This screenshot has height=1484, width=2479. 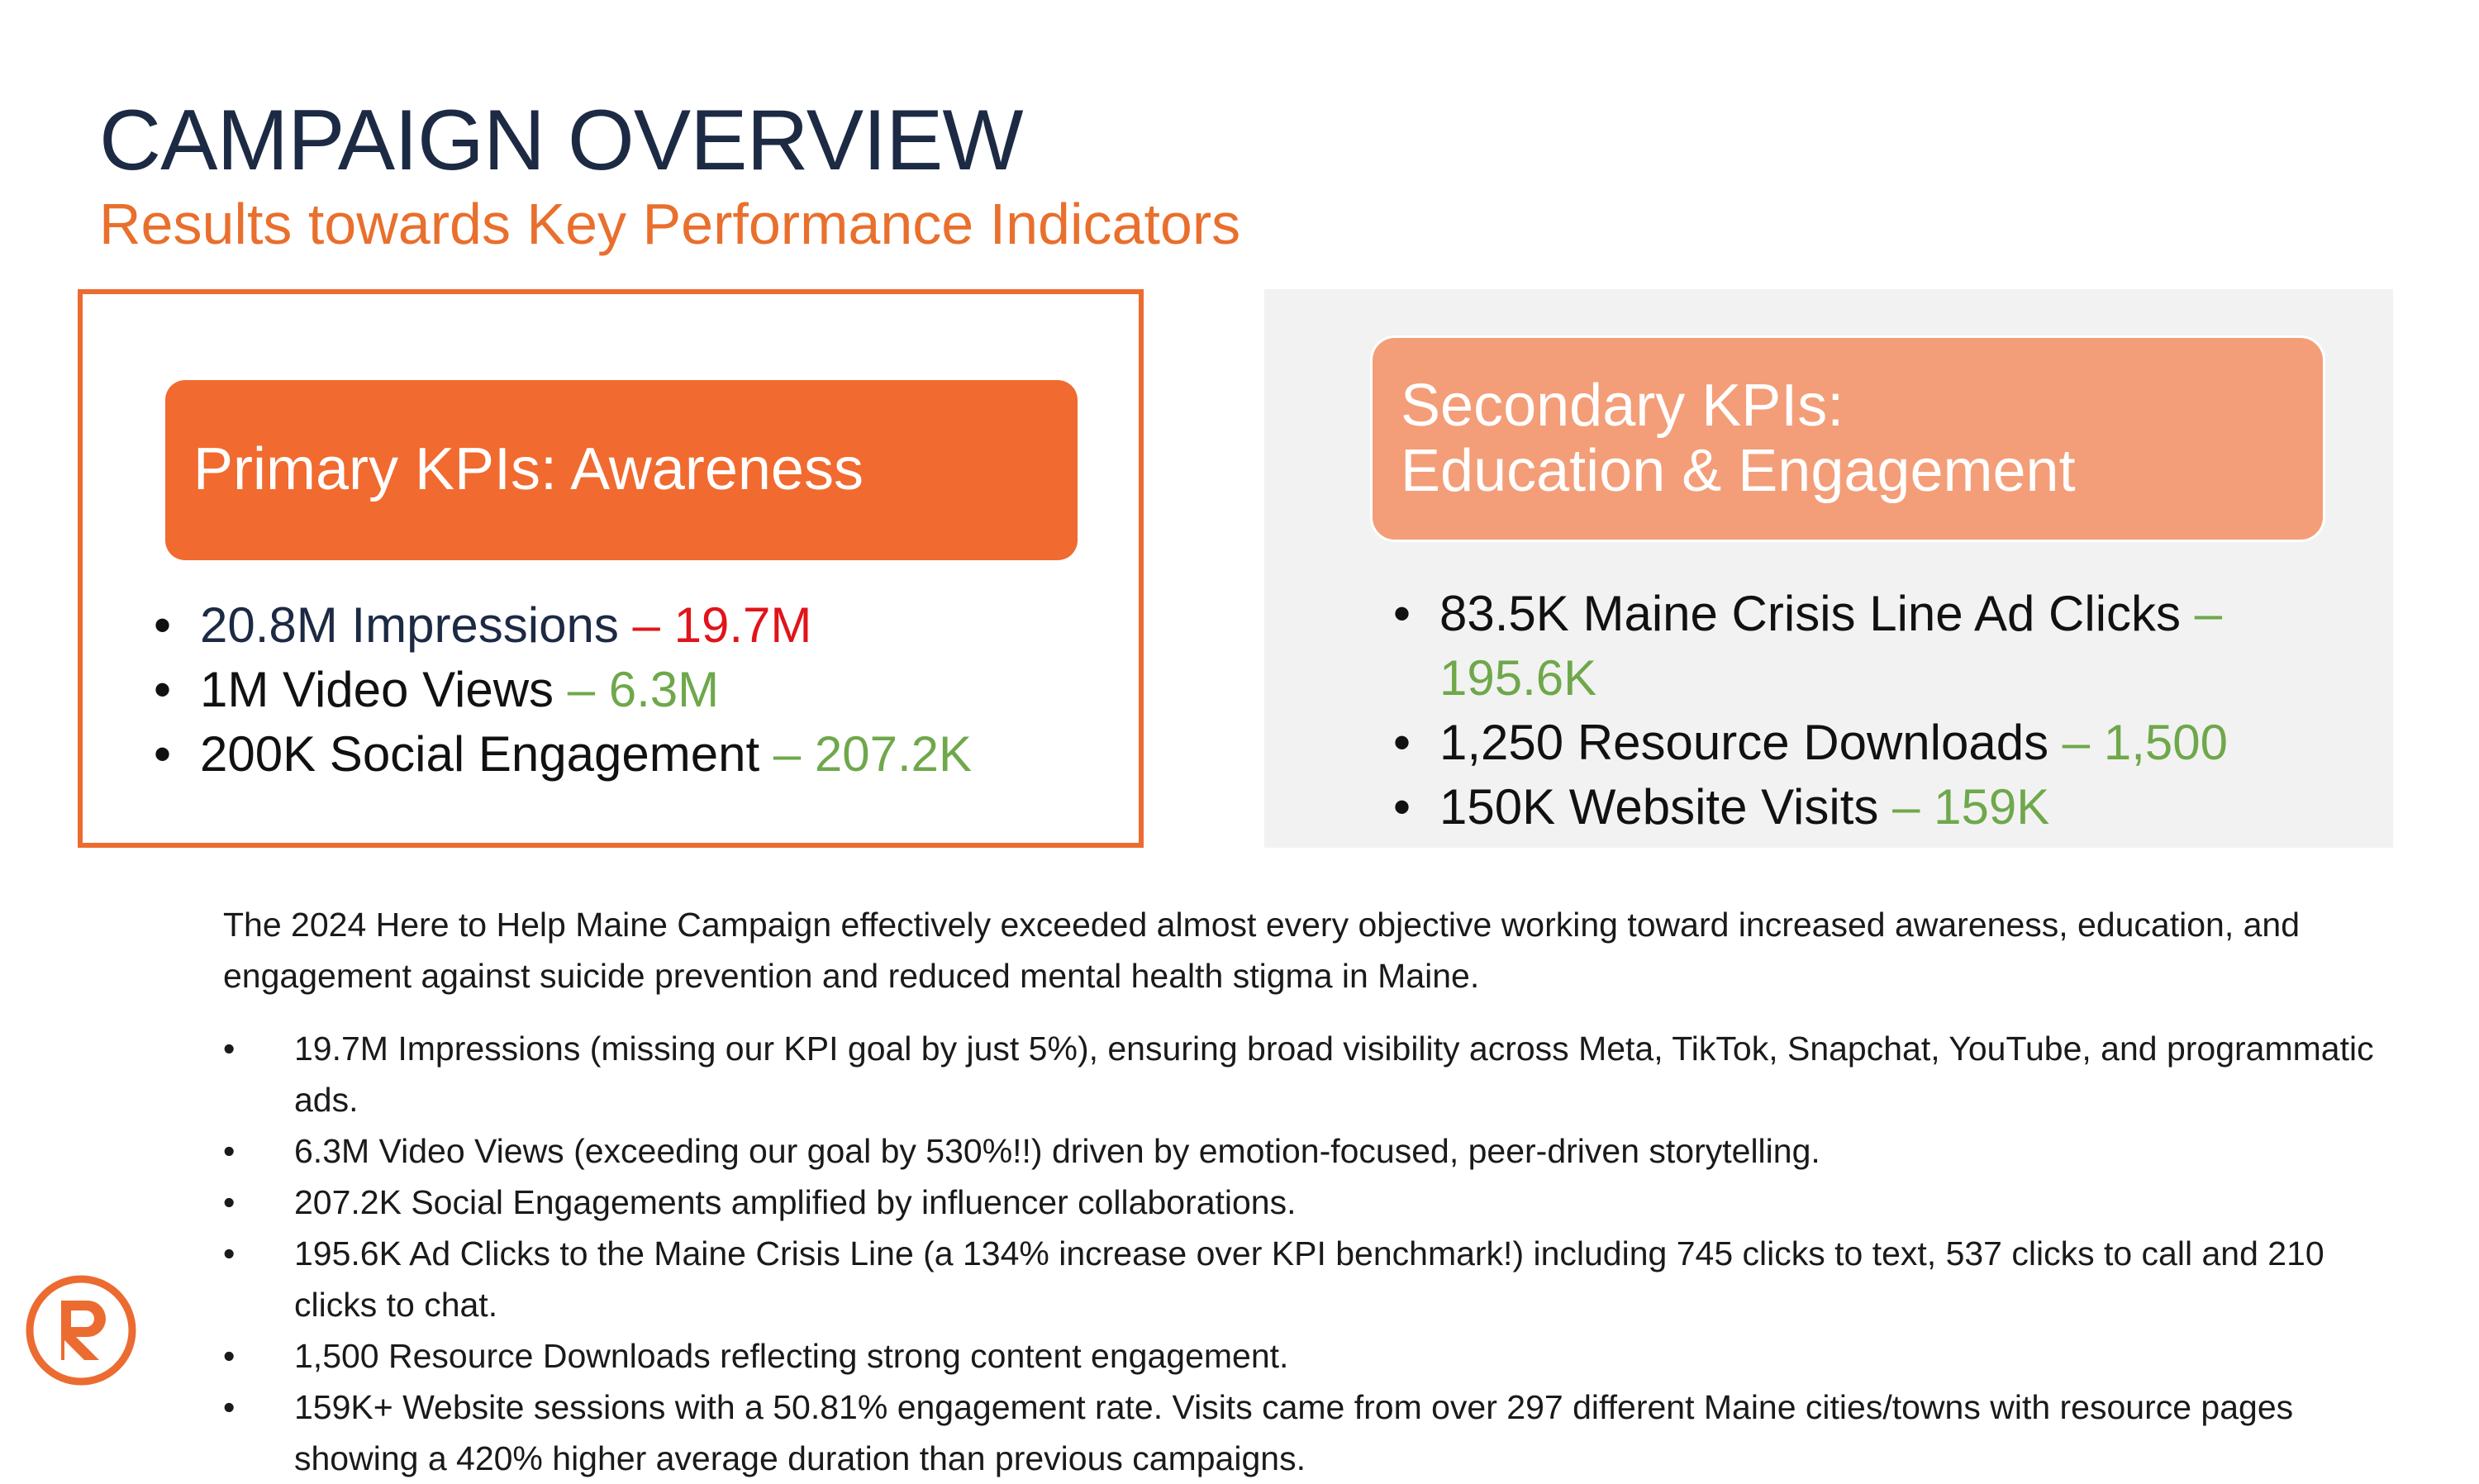 I want to click on primary-kpi-heading: Primary KPIs: Awareness, so click(x=528, y=469).